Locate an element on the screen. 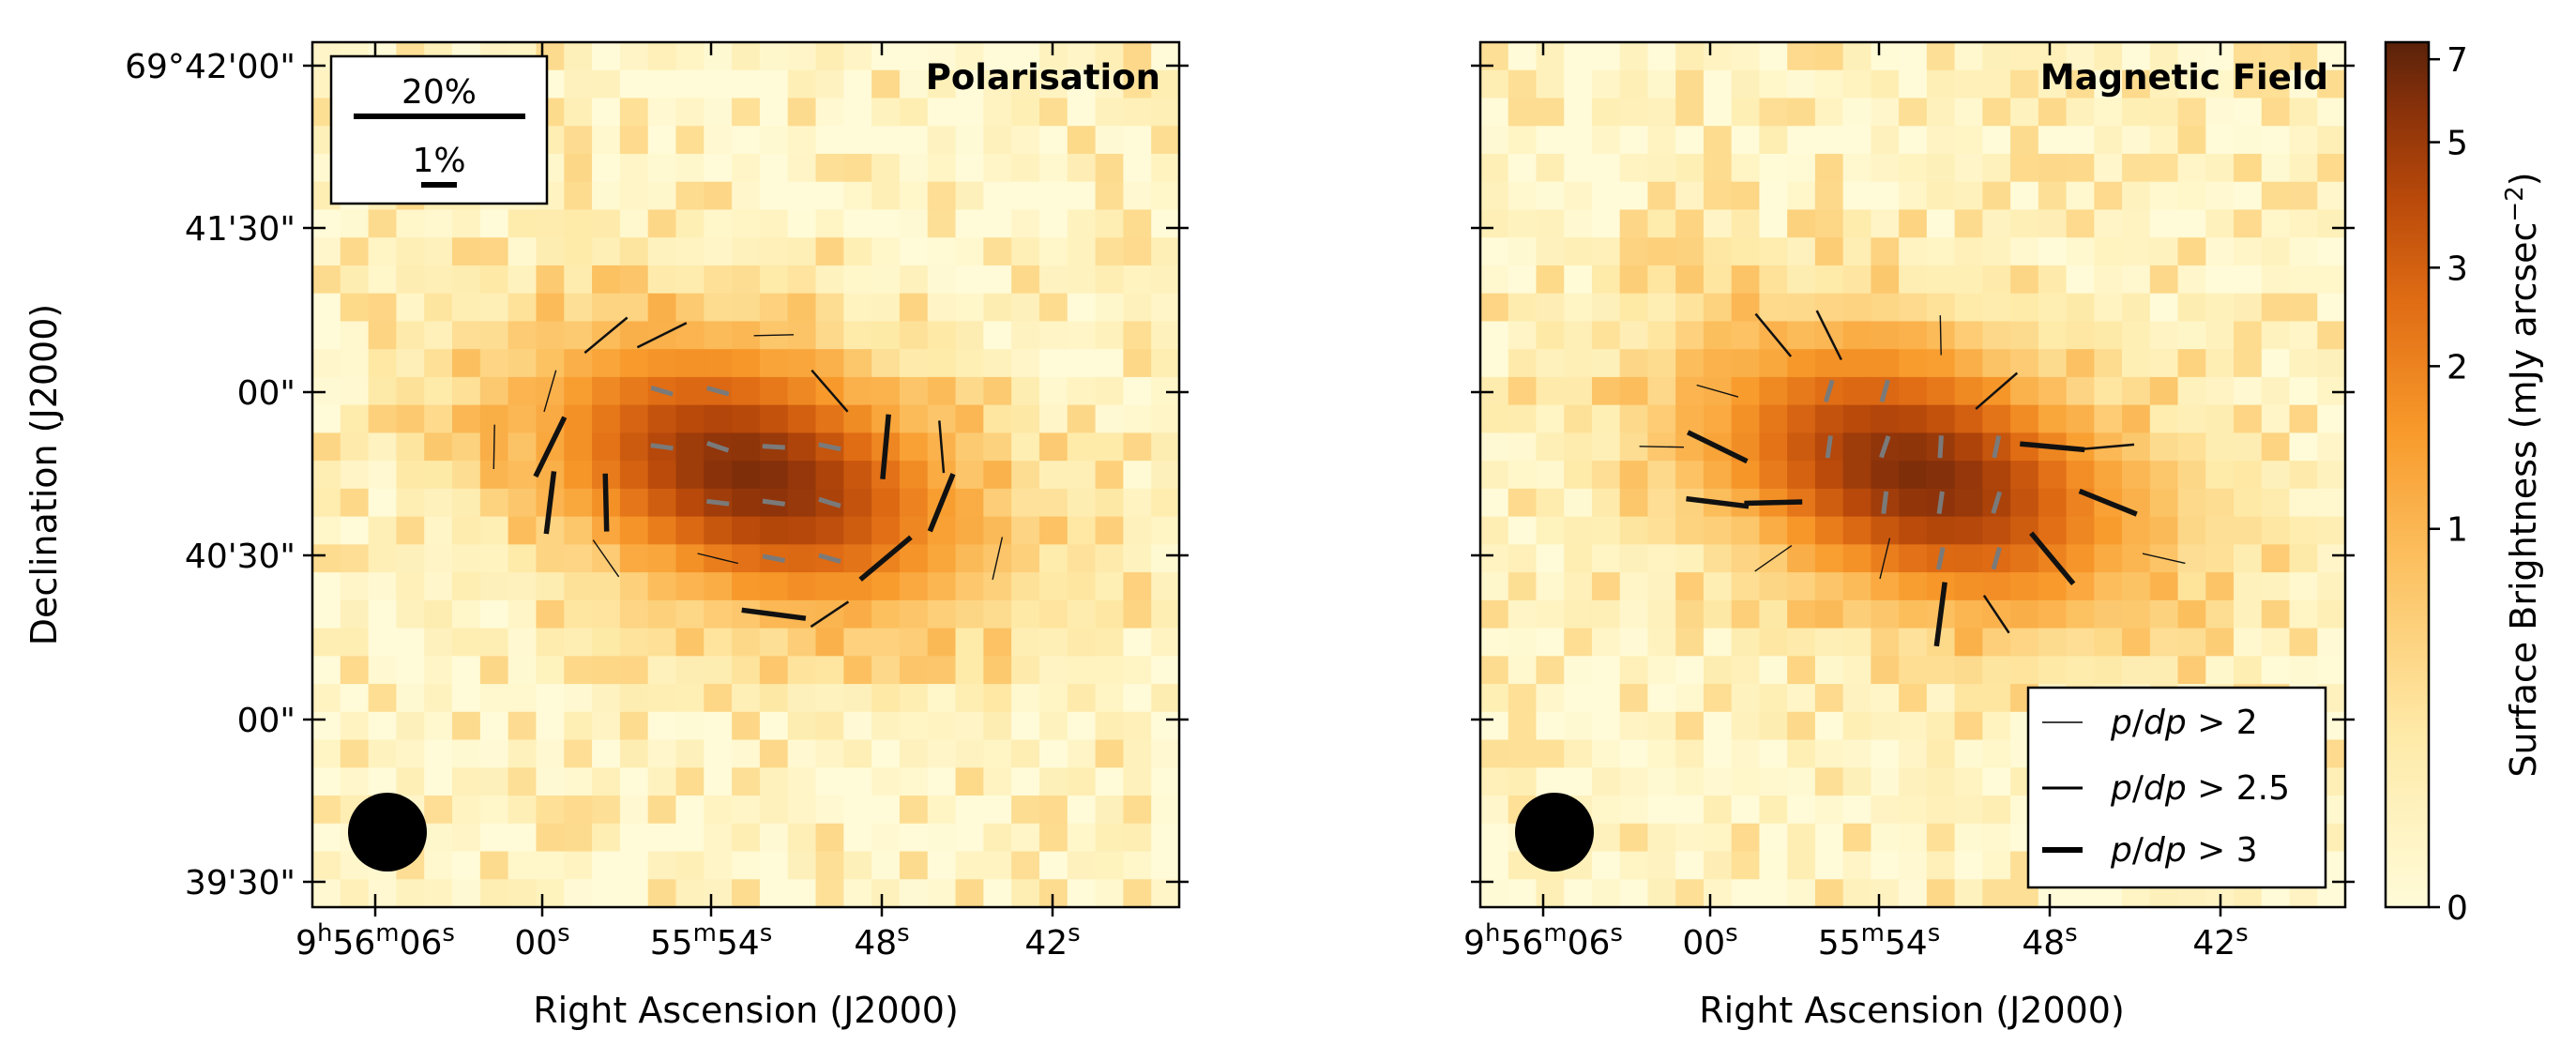  polarisation-xlabel: Right Ascension (J2000) is located at coordinates (746, 1010).